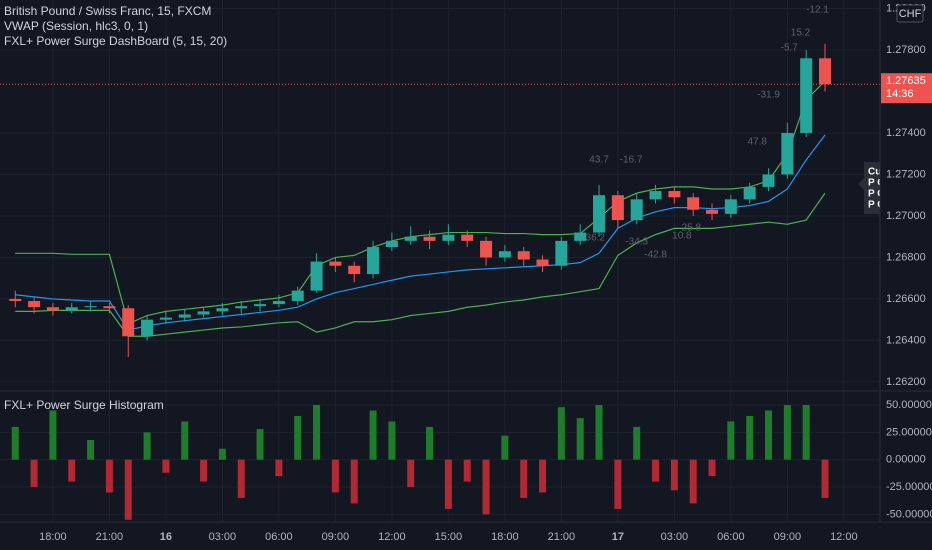  What do you see at coordinates (906, 382) in the screenshot?
I see `y-tick-label: 1.26200` at bounding box center [906, 382].